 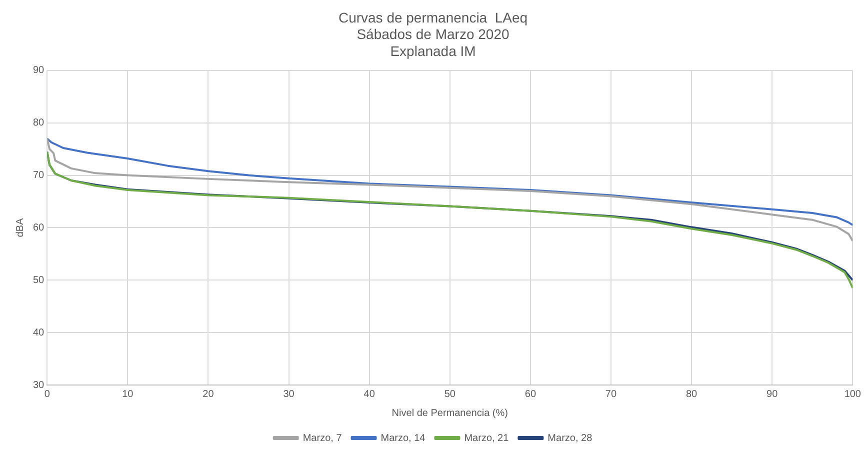 I want to click on y-tick-label: 80, so click(x=39, y=123).